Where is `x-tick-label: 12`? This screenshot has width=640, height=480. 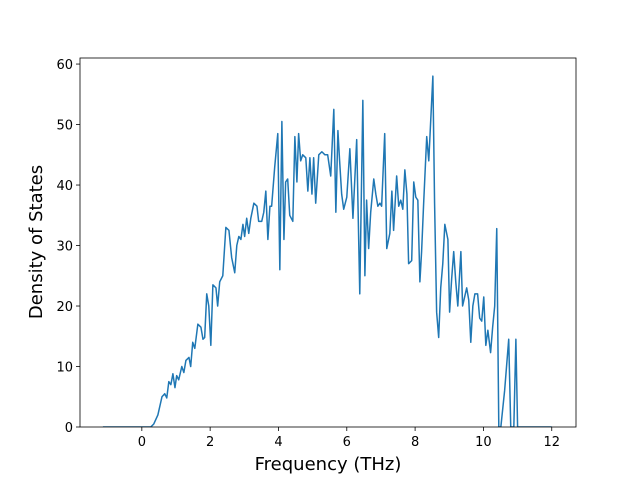 x-tick-label: 12 is located at coordinates (551, 442).